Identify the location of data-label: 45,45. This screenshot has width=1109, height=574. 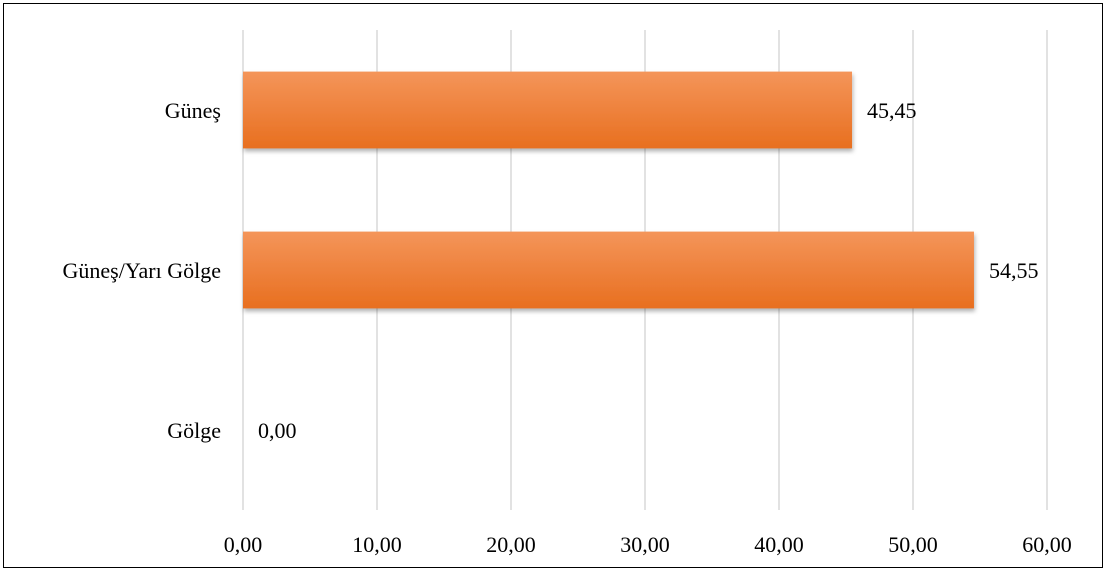
(892, 110).